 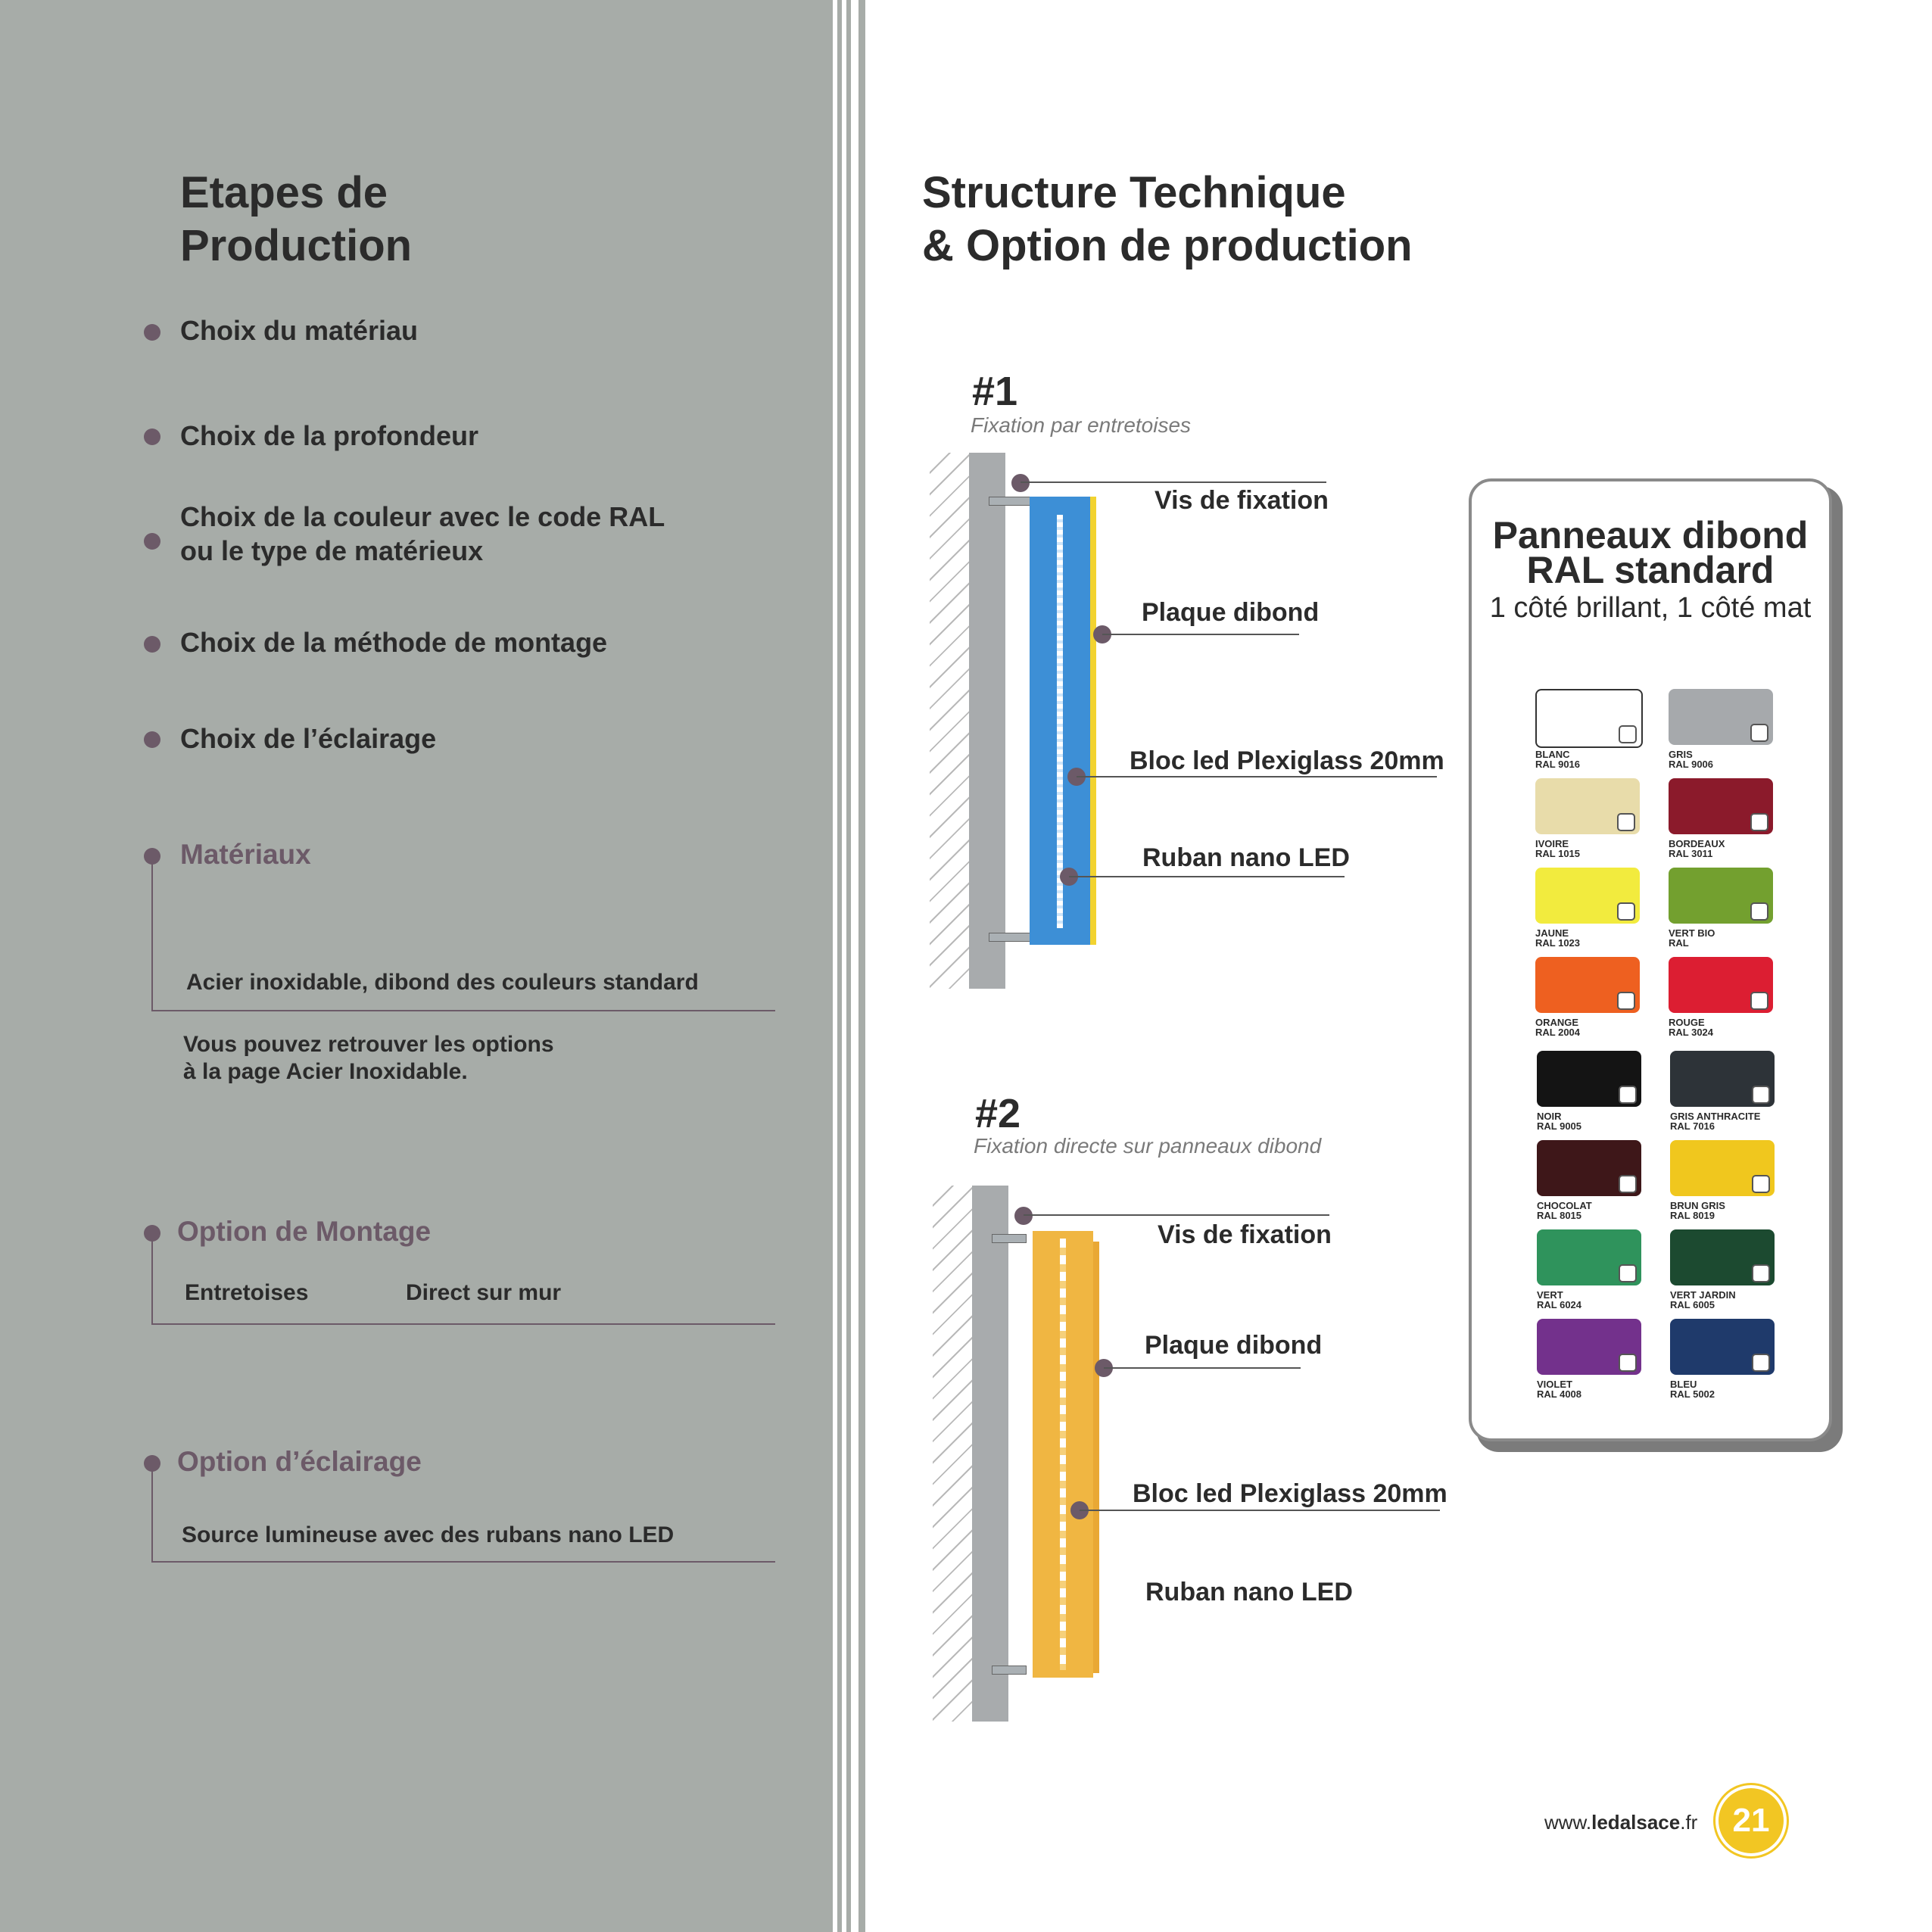 What do you see at coordinates (1692, 1215) in the screenshot?
I see `swatch-ral-code: RAL 8019` at bounding box center [1692, 1215].